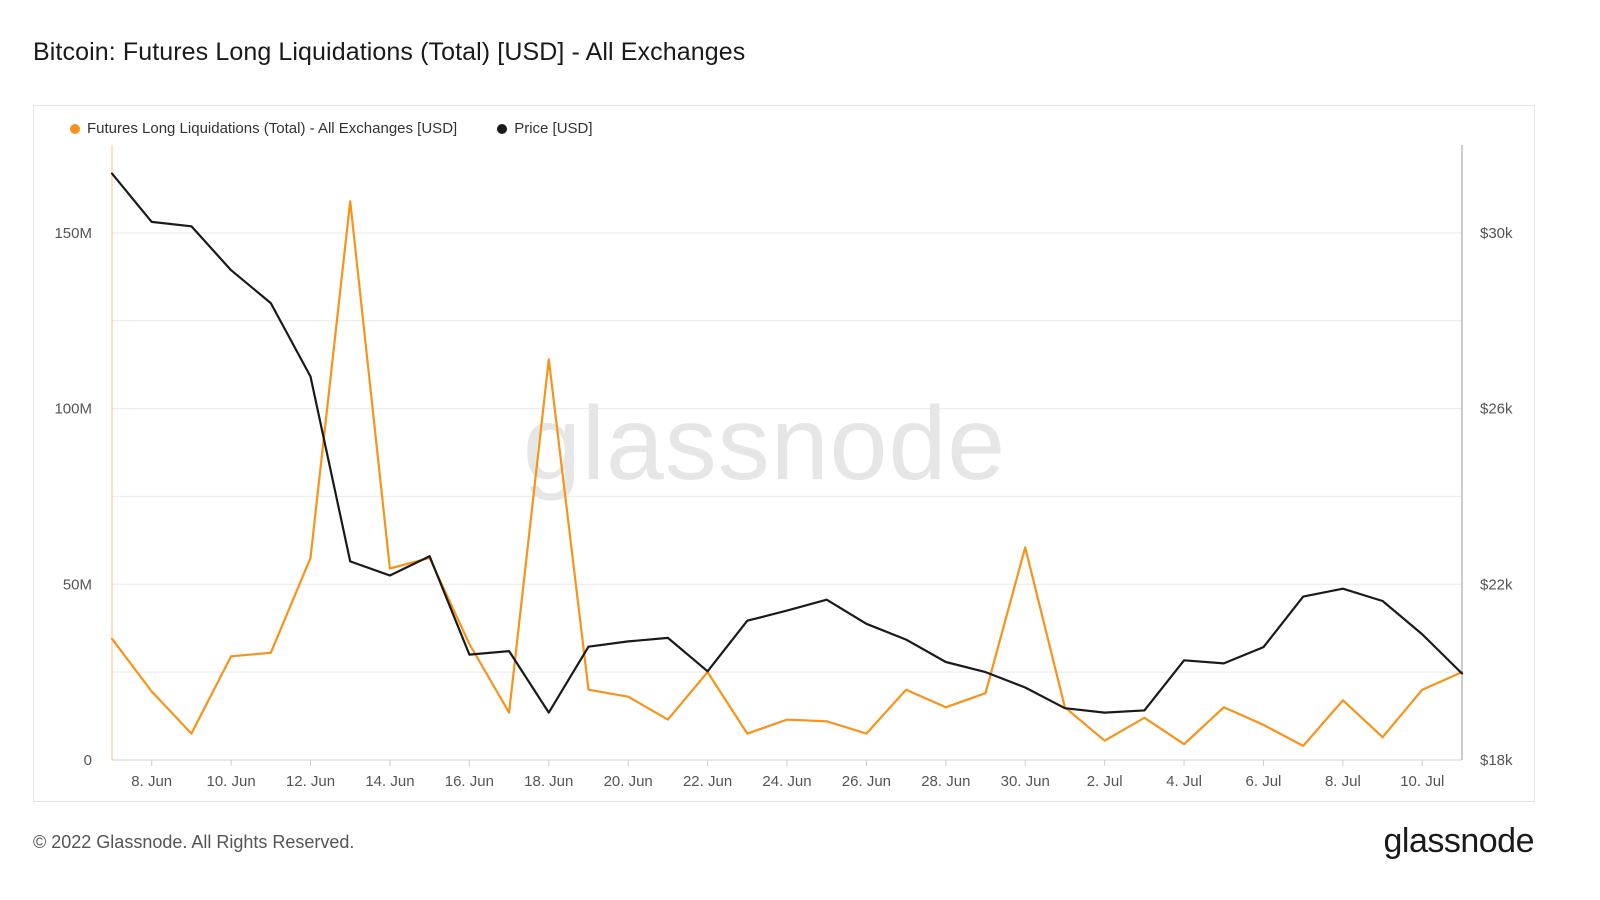 Image resolution: width=1600 pixels, height=900 pixels. Describe the element at coordinates (1496, 760) in the screenshot. I see `y-right-tick-label: $18k` at that location.